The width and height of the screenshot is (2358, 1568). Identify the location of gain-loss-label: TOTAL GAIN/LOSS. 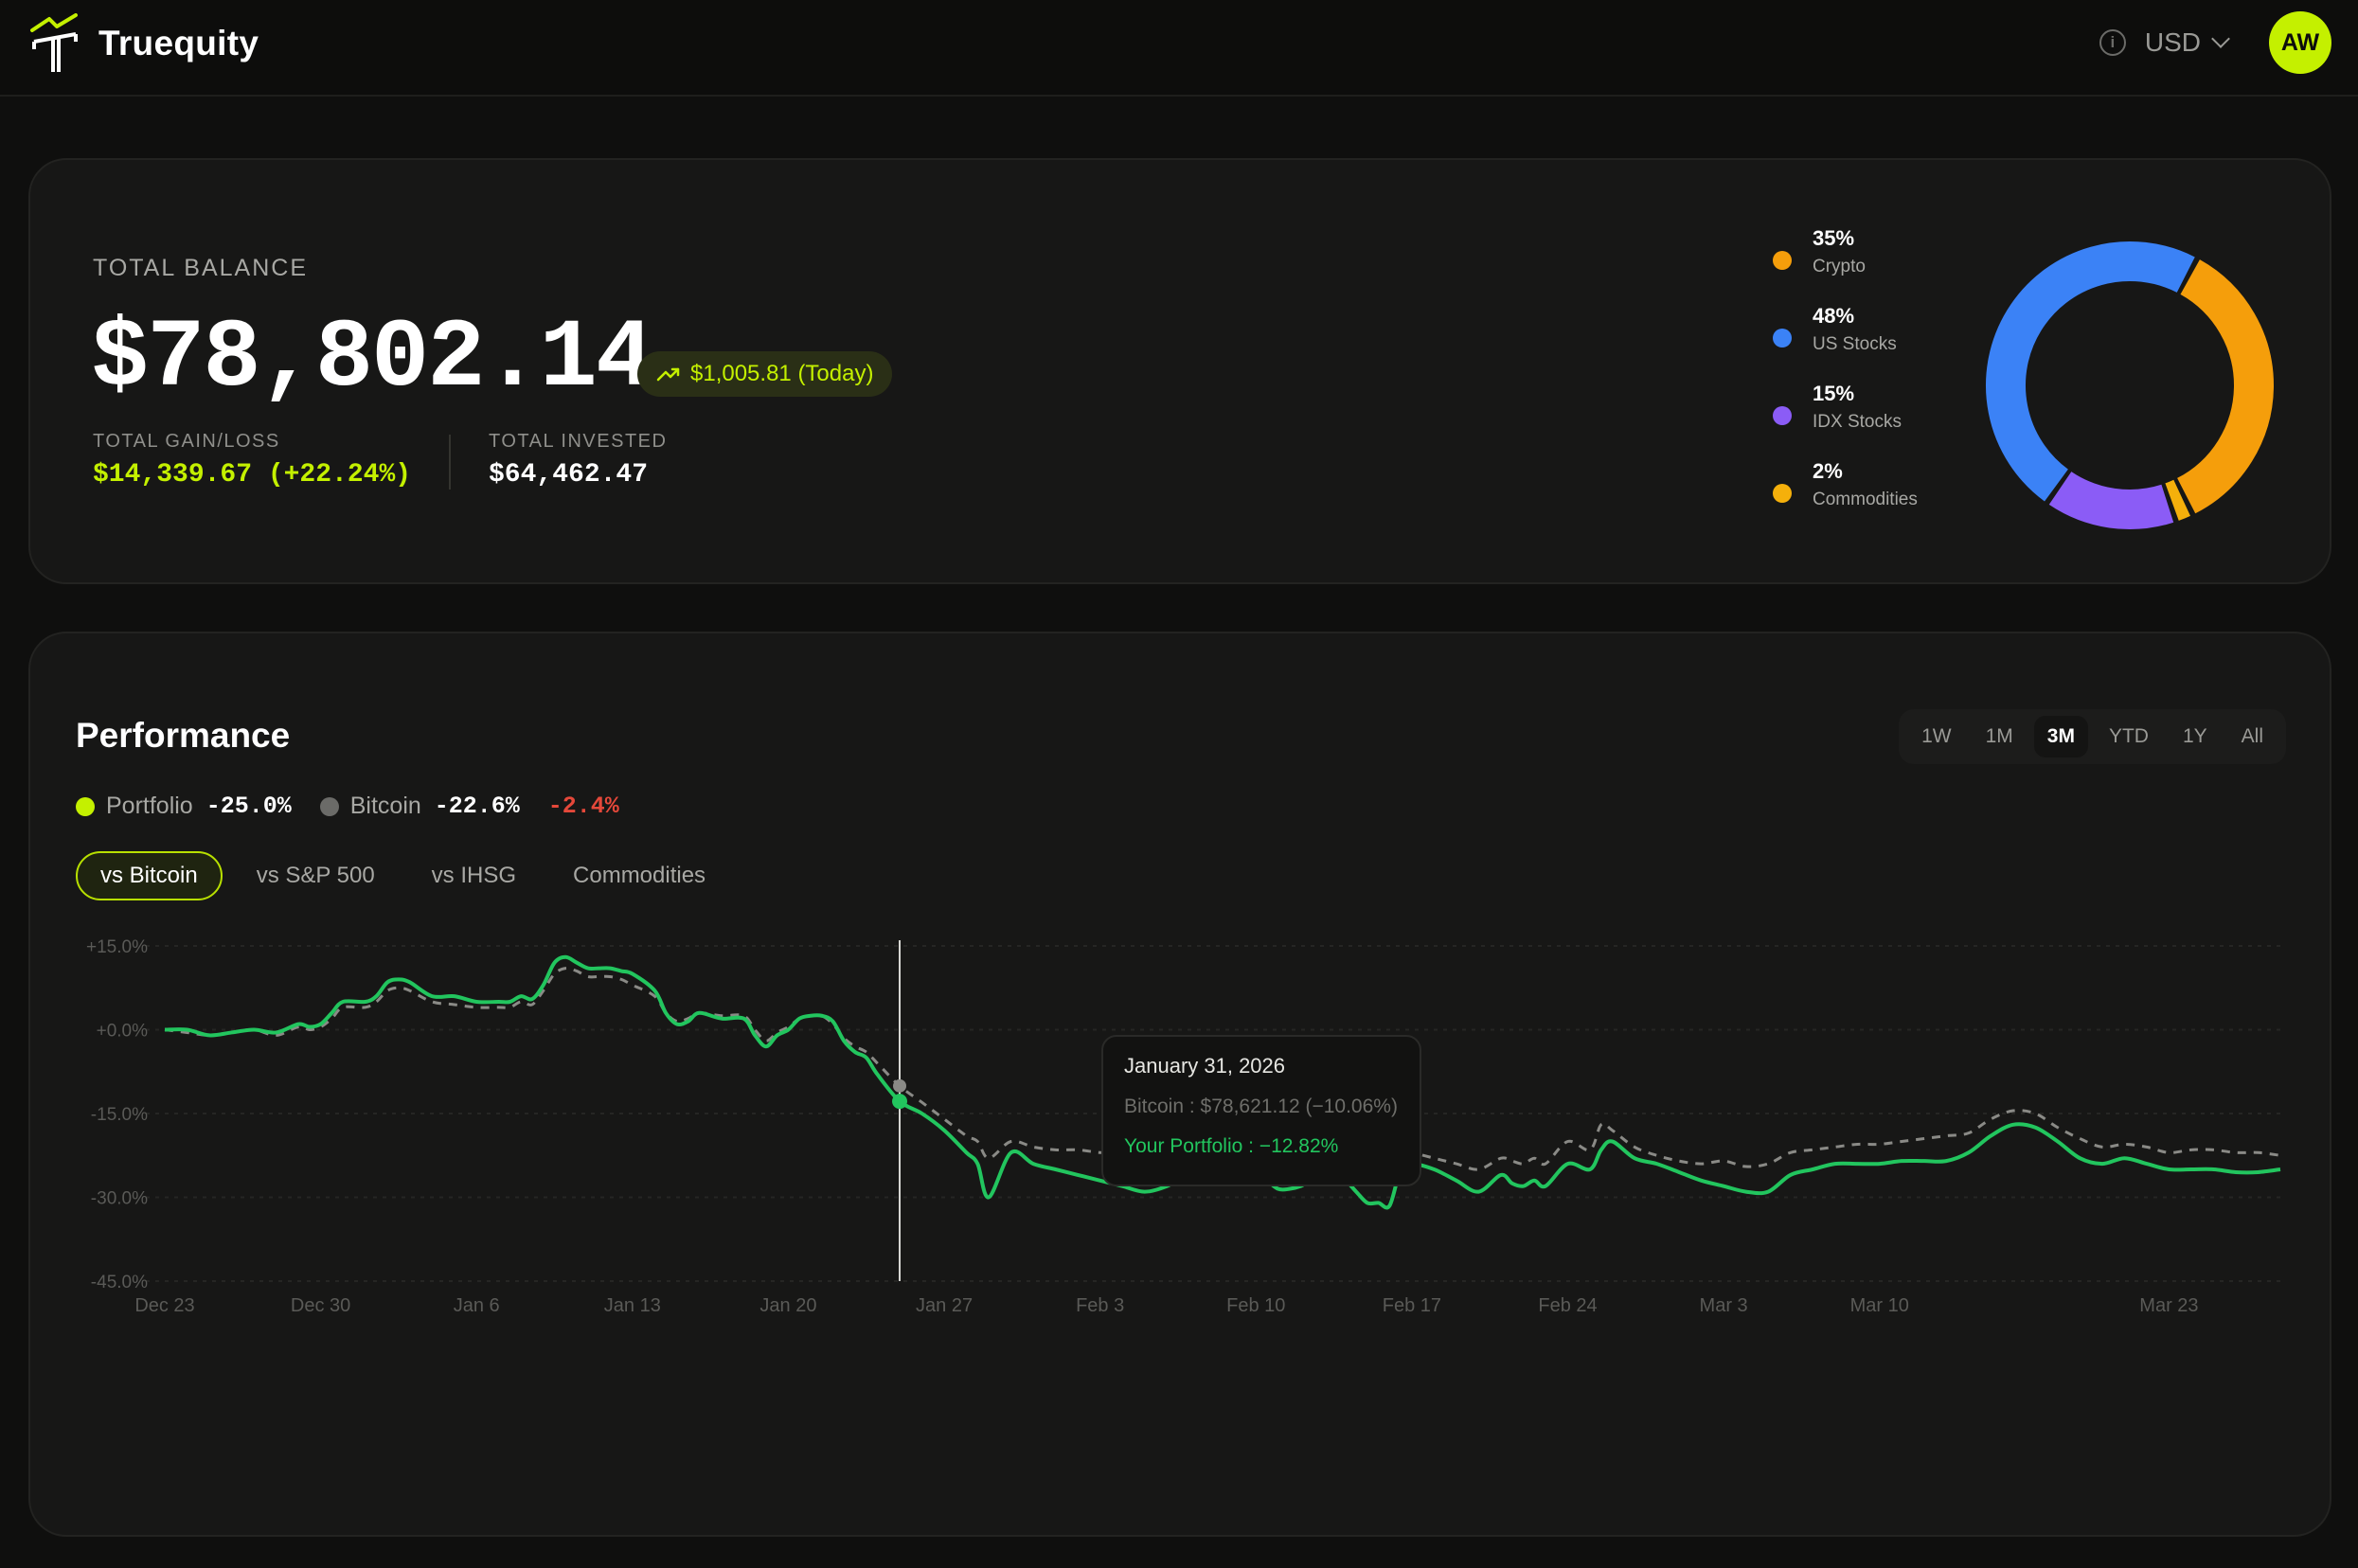
(186, 441).